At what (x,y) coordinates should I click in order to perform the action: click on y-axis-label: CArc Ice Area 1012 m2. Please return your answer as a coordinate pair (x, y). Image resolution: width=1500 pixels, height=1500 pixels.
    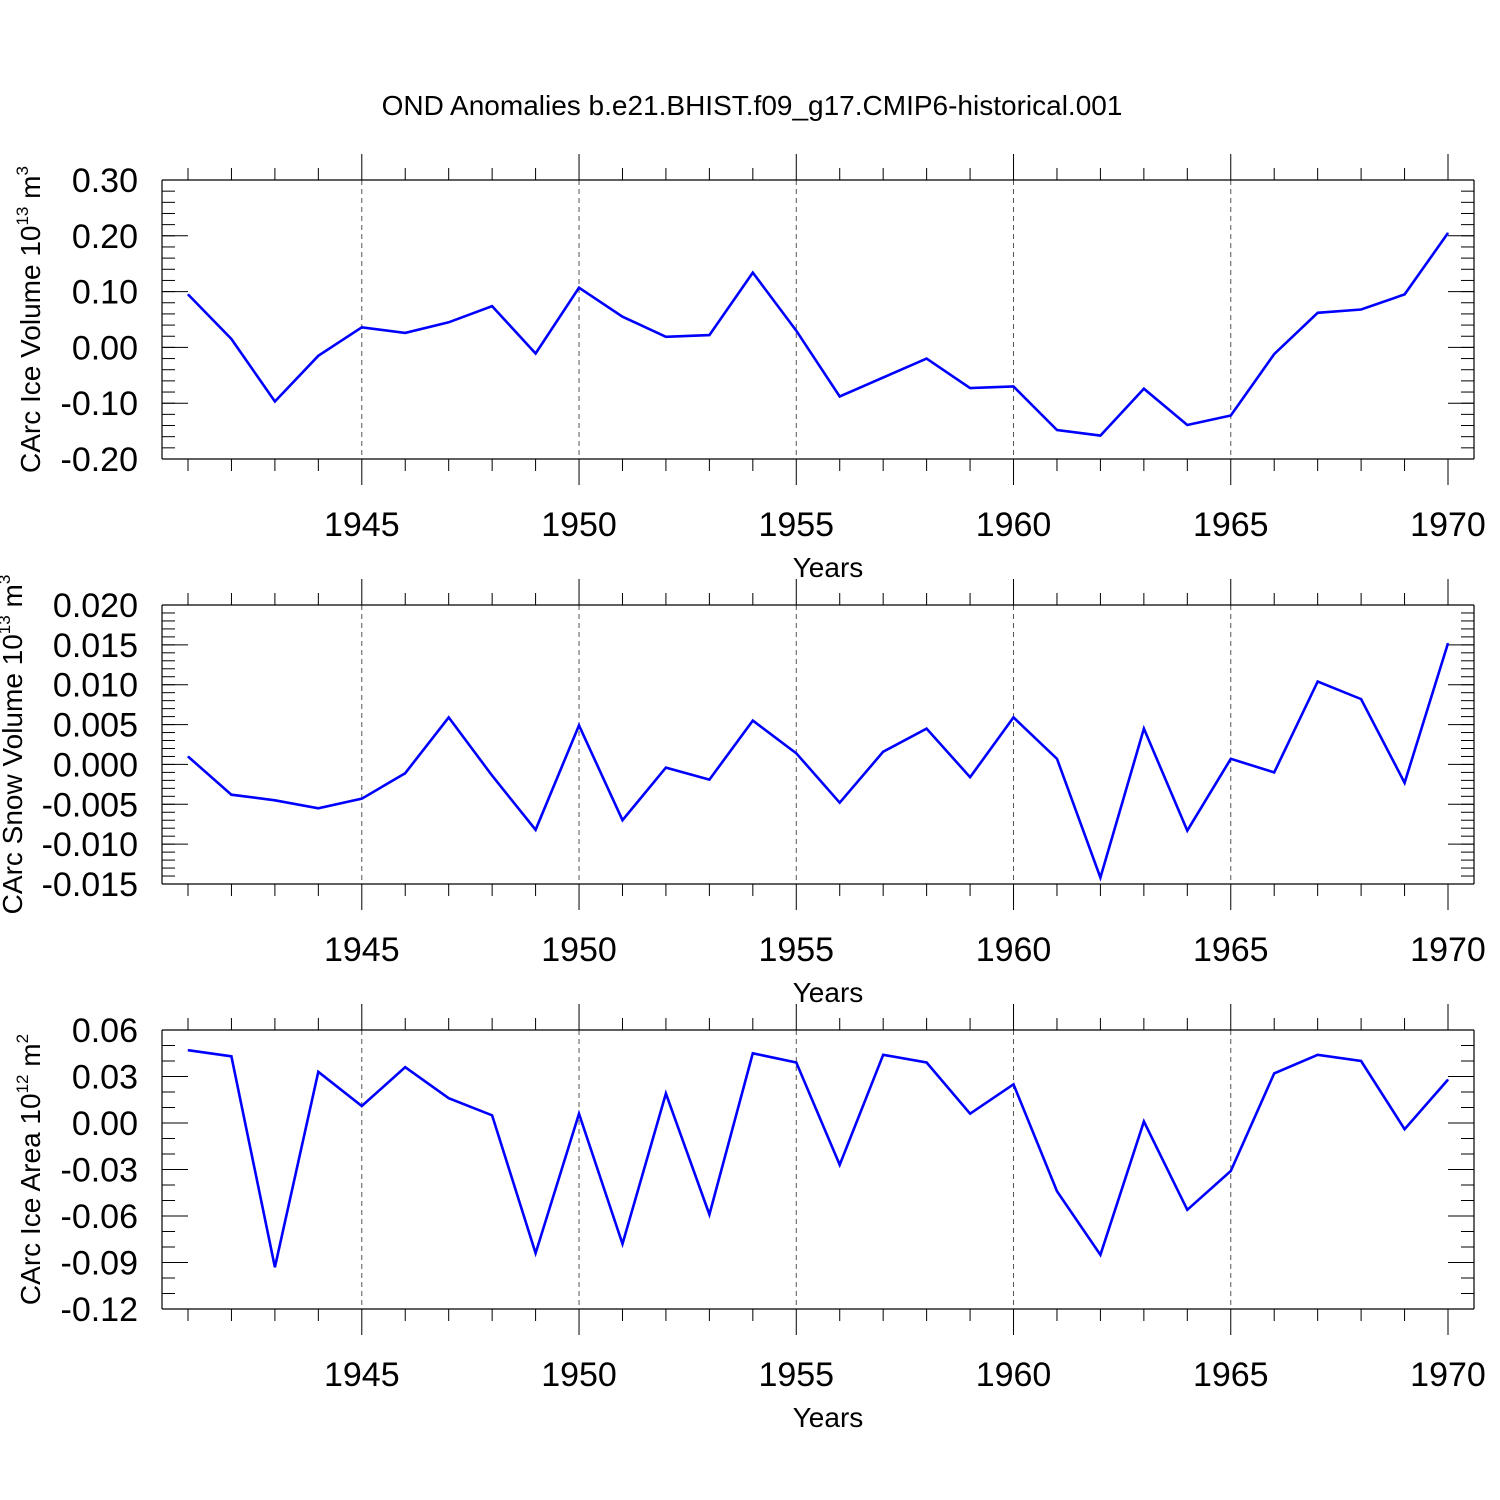
    Looking at the image, I should click on (29, 1169).